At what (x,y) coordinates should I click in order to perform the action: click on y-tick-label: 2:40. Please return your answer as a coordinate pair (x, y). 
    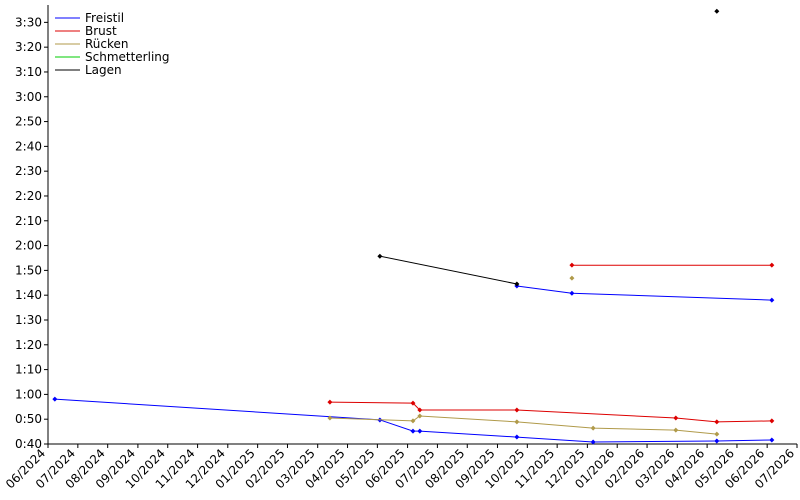
    Looking at the image, I should click on (28, 146).